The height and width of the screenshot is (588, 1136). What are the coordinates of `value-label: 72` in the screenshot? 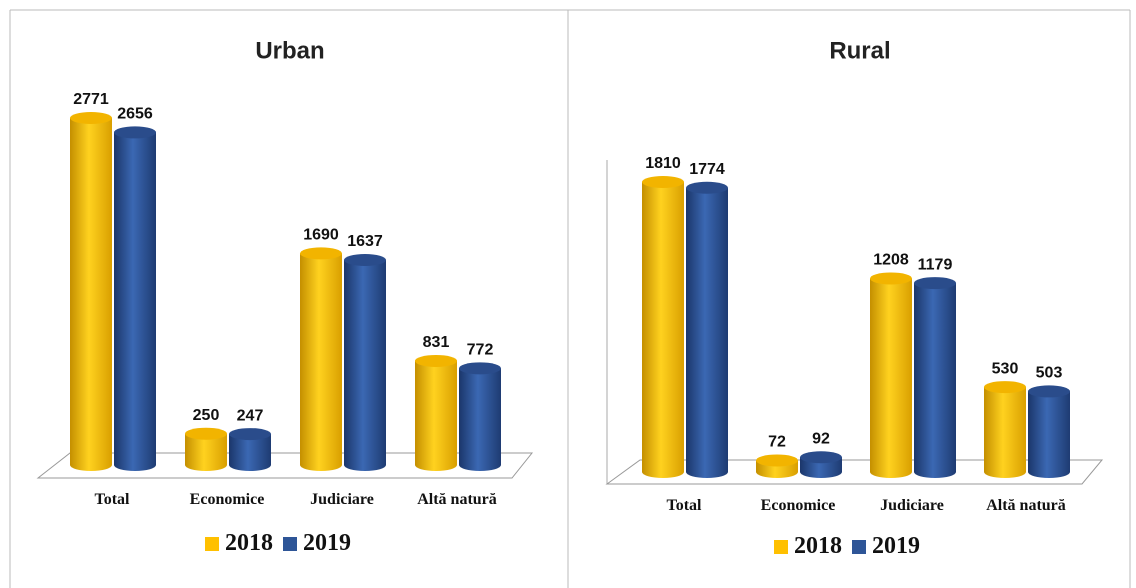 It's located at (777, 442).